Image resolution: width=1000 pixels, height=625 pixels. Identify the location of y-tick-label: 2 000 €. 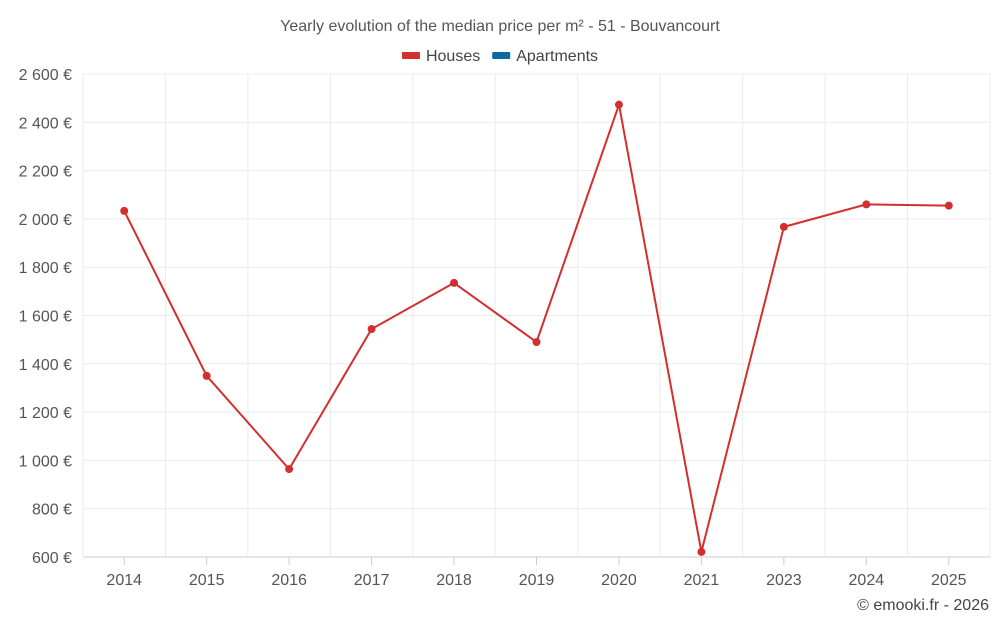
(45, 220).